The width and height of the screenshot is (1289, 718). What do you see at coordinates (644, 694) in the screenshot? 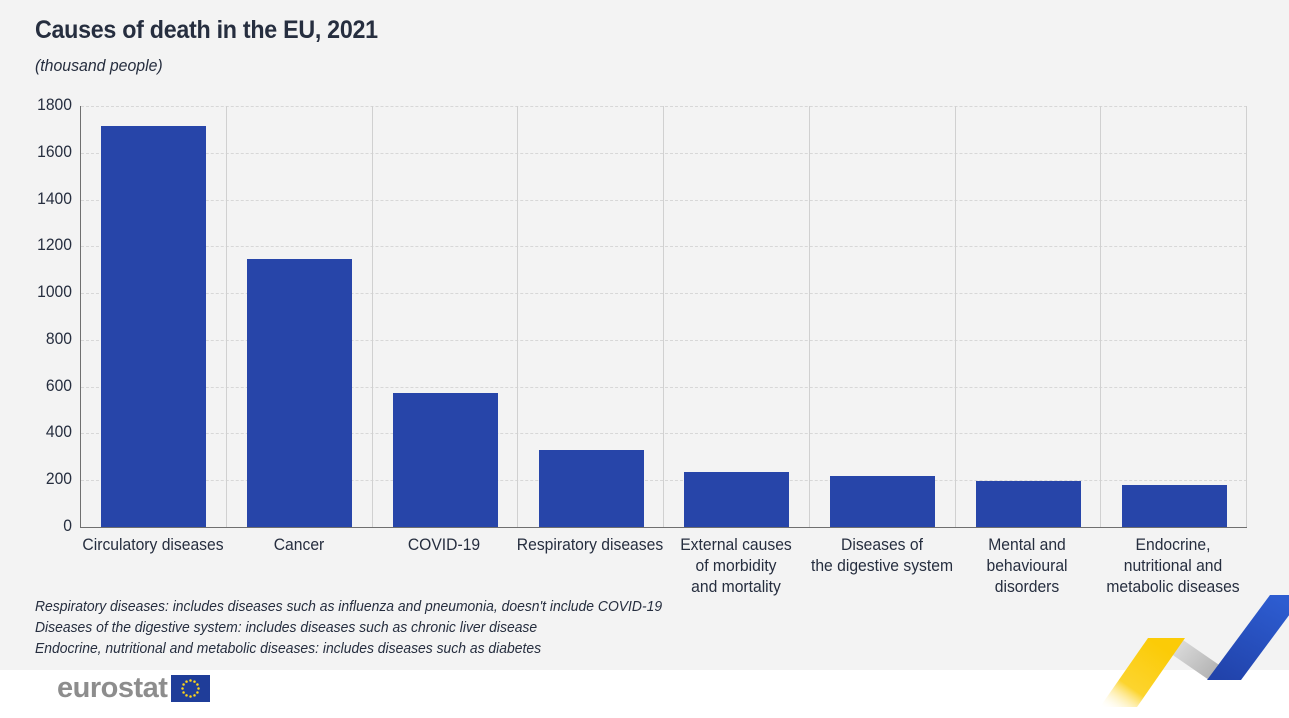
I see `footer` at bounding box center [644, 694].